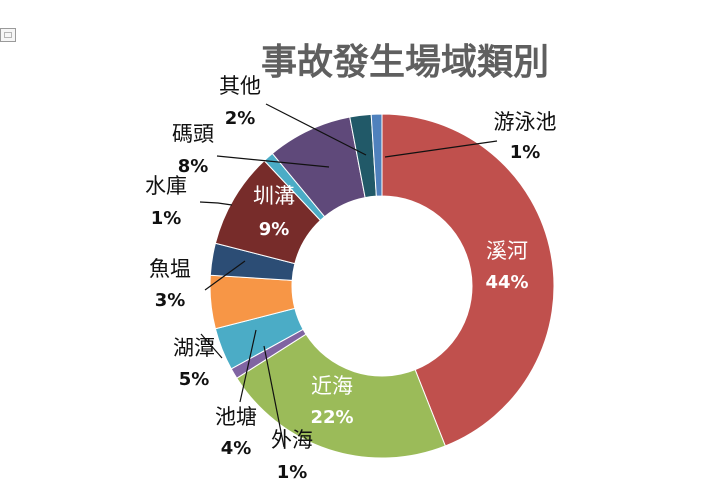 The height and width of the screenshot is (504, 720). Describe the element at coordinates (166, 186) in the screenshot. I see `category-label: 水庫` at that location.